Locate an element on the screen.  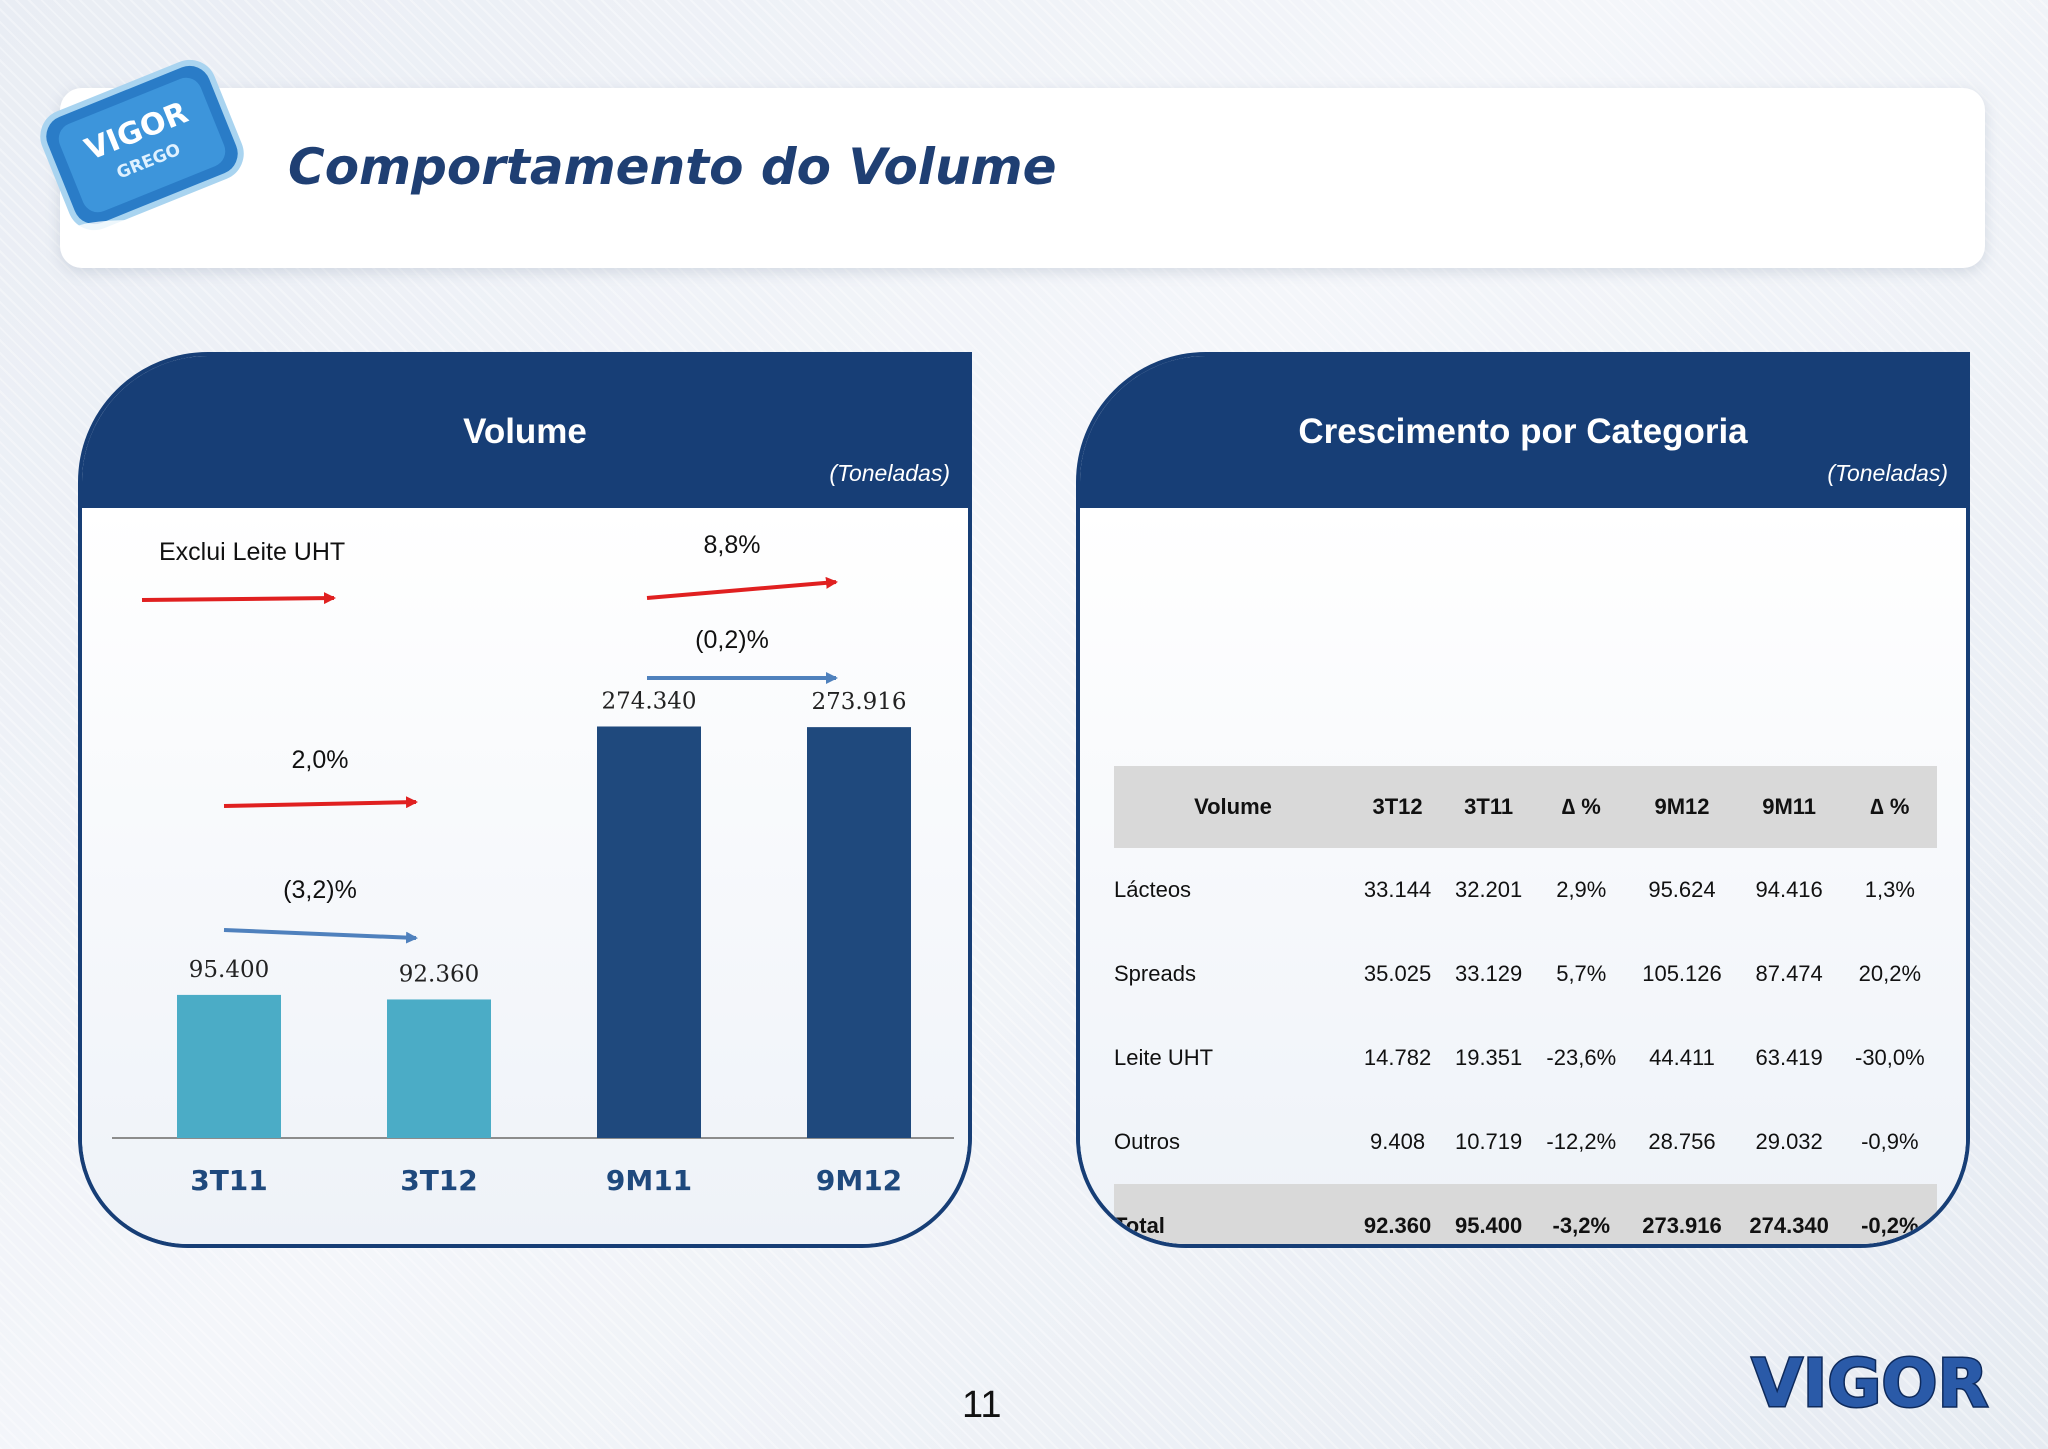
category-panel-header: Crescimento por Categoria (Toneladas) is located at coordinates (1523, 432).